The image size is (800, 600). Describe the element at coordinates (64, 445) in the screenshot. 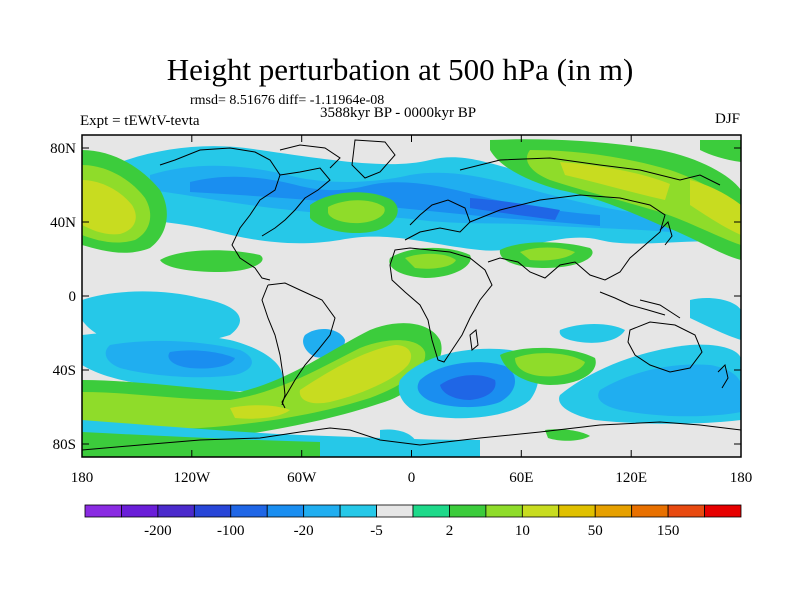

I see `lat-tick-label: 80S` at that location.